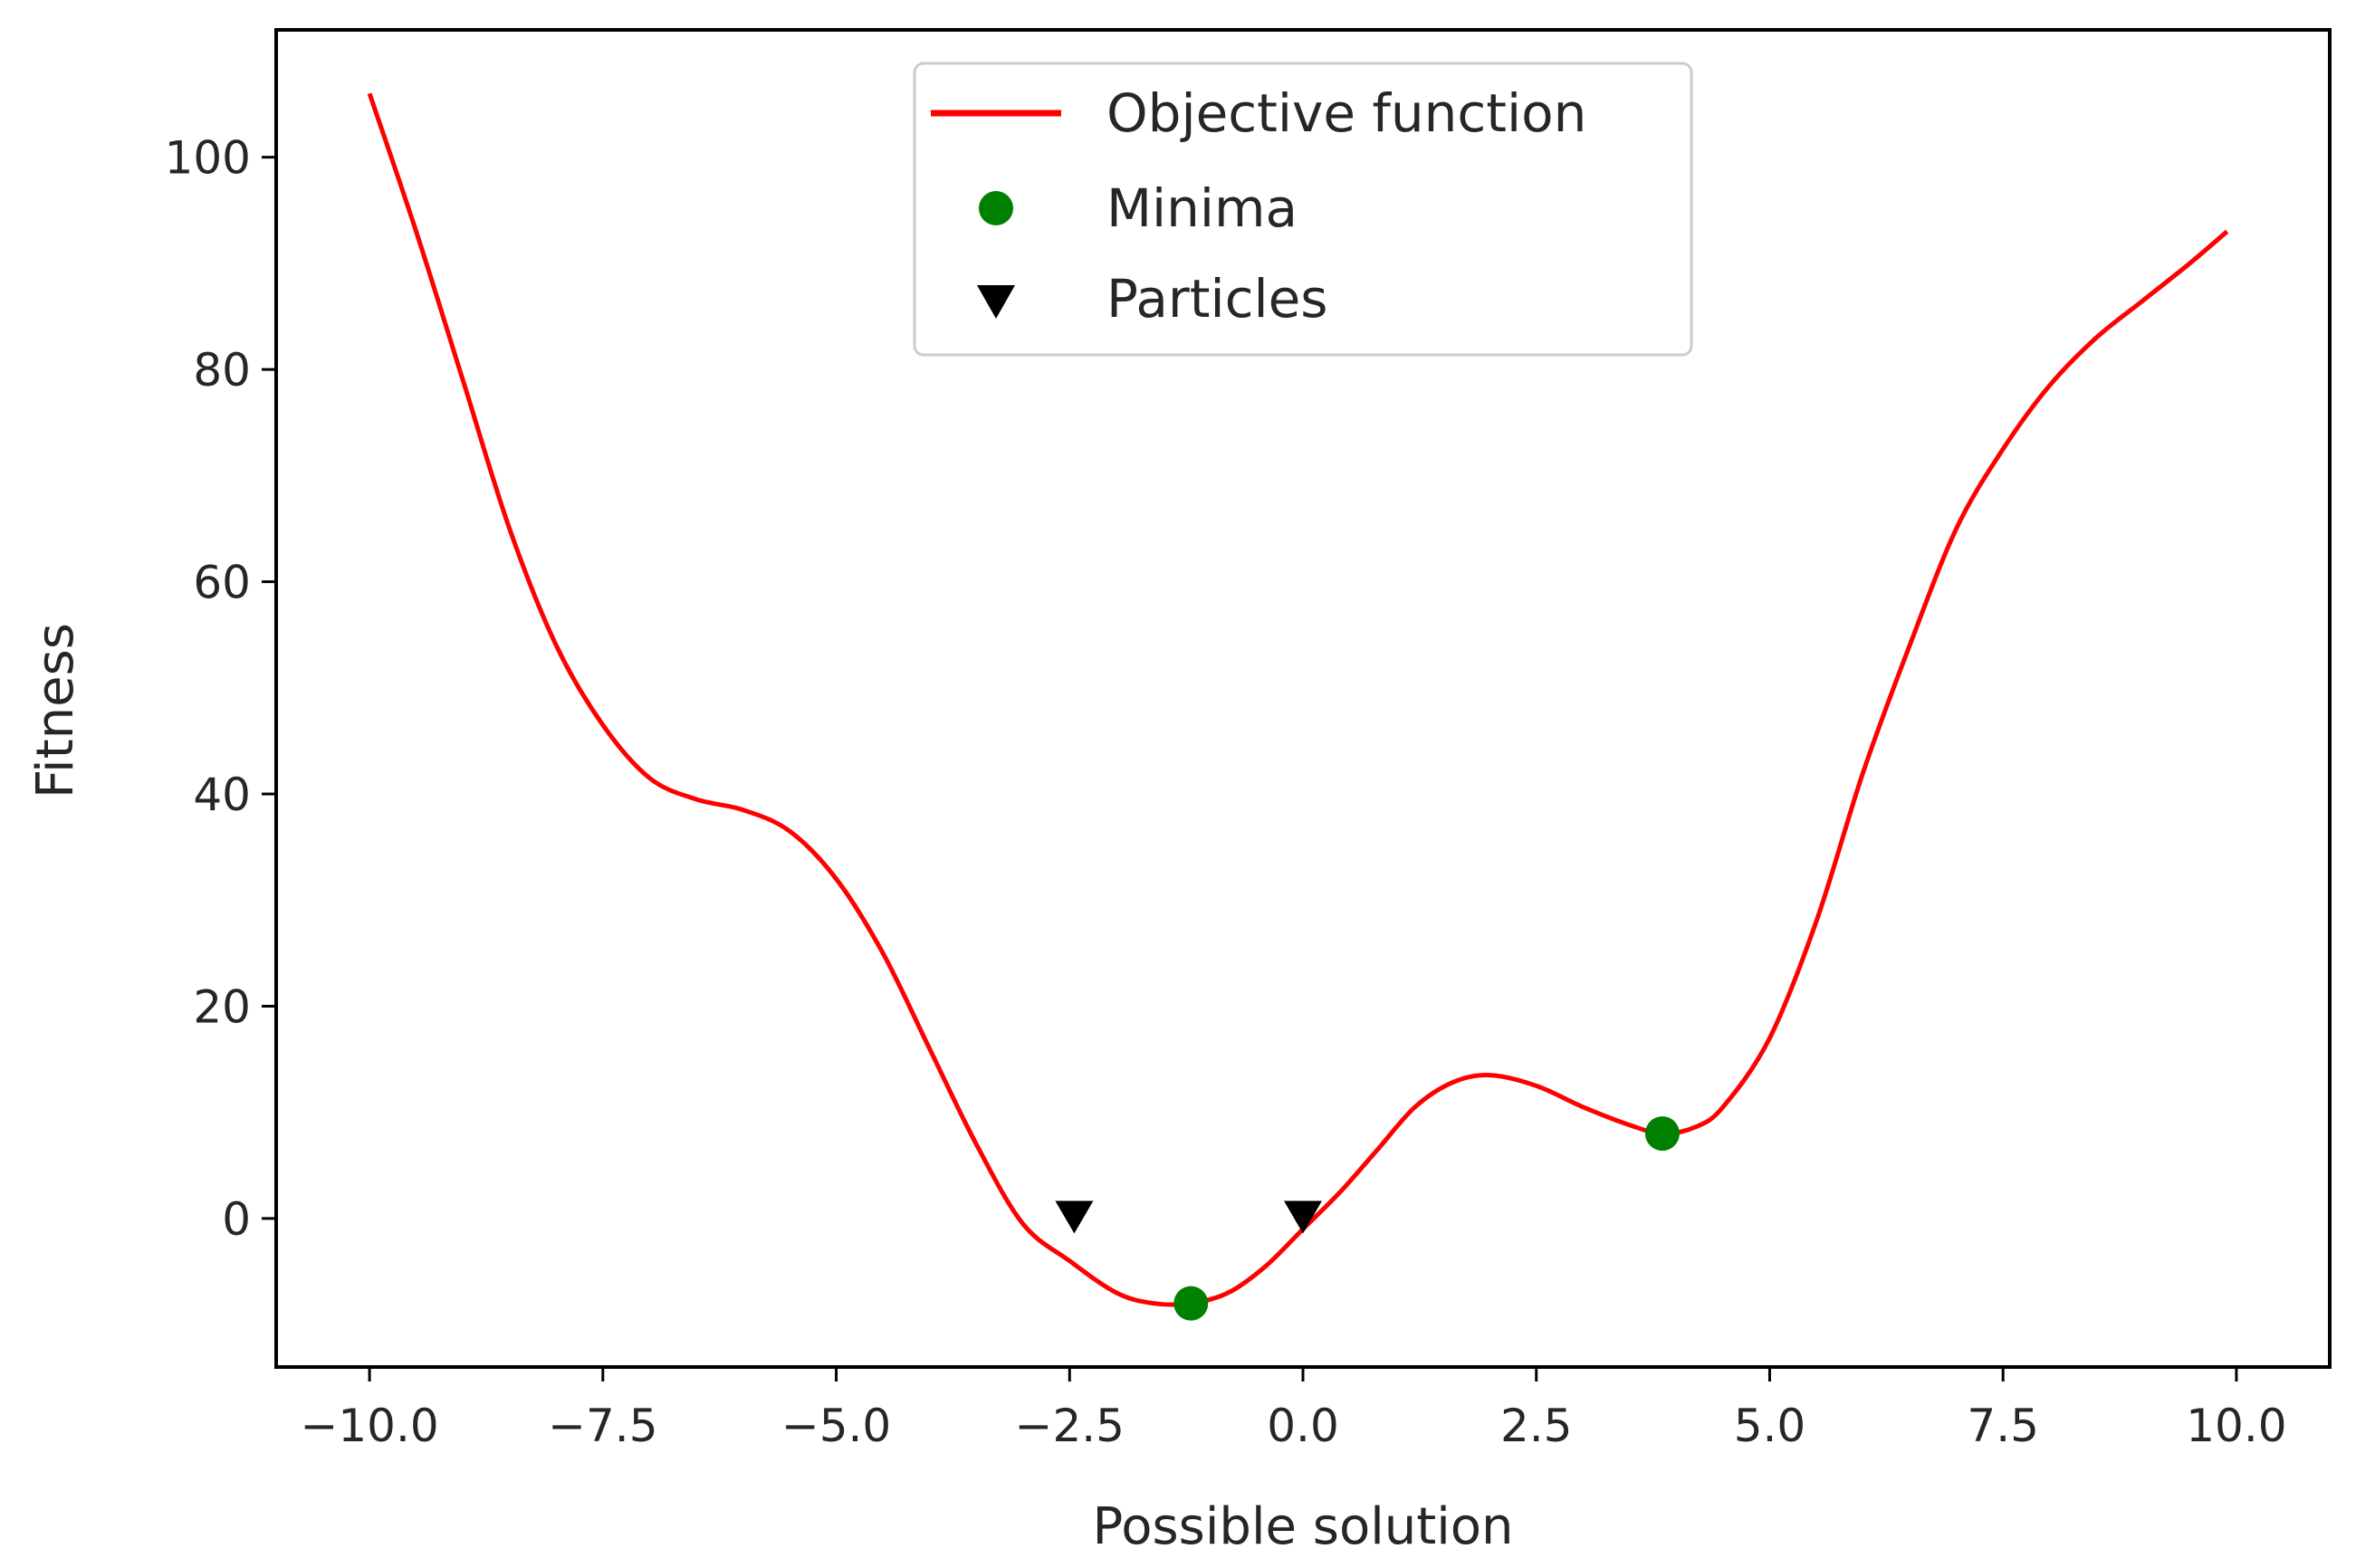  I want to click on x-tick-label: −5.0, so click(836, 1426).